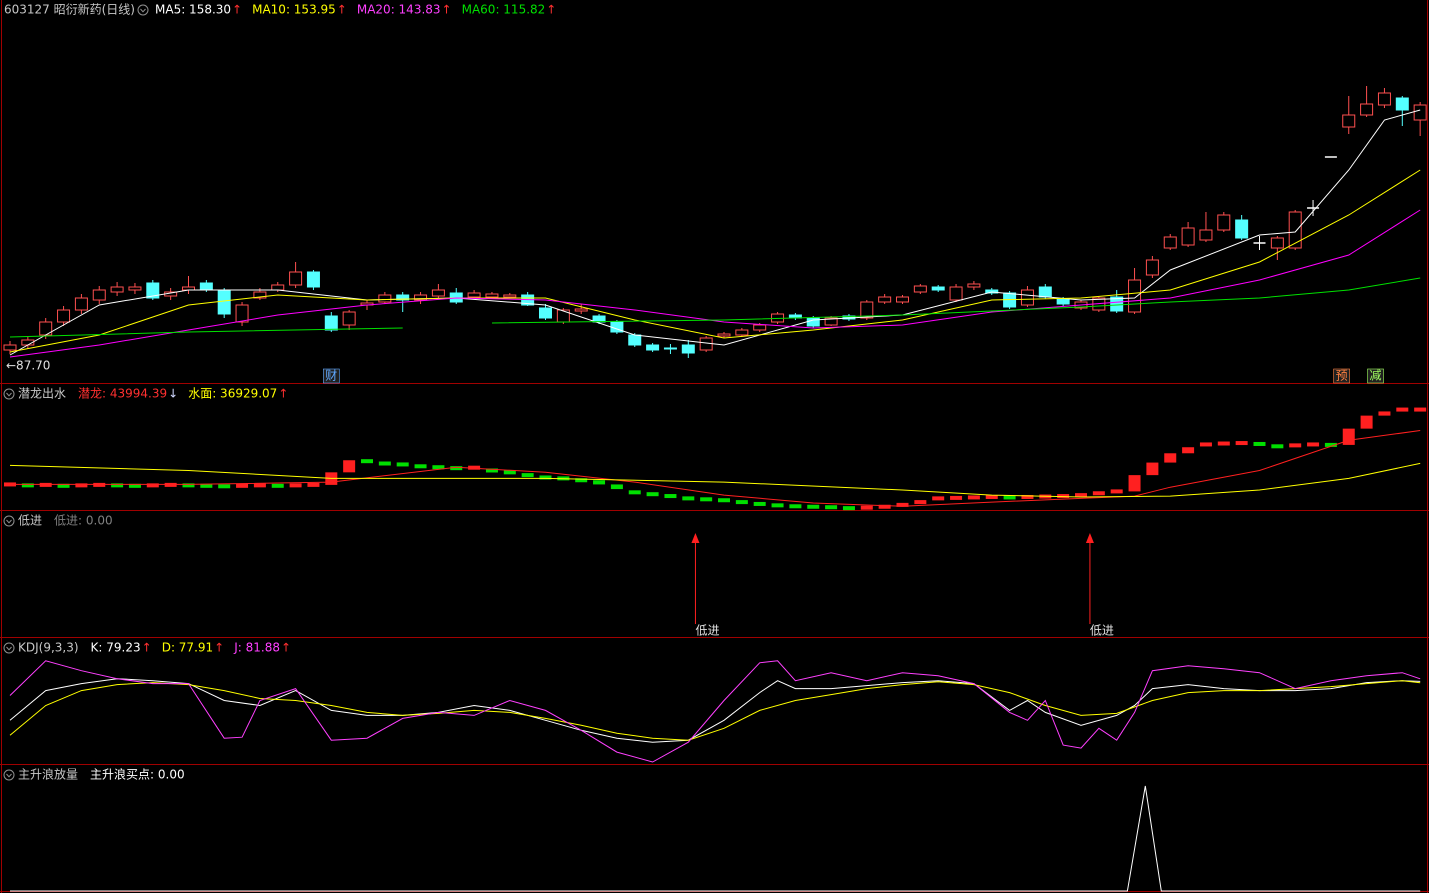  I want to click on panel-title: 主升浪放量, so click(48, 774).